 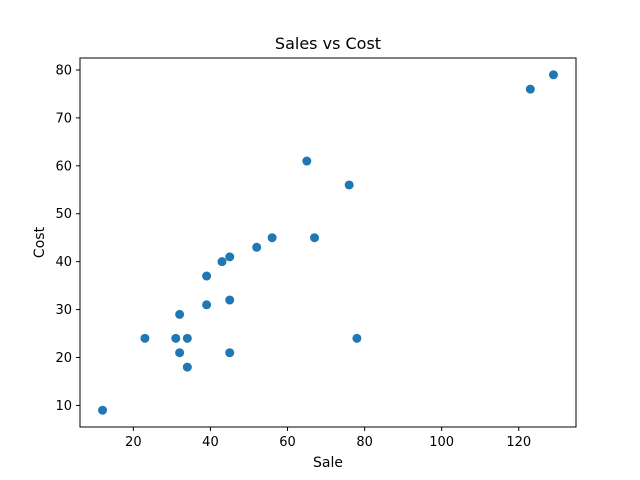 What do you see at coordinates (364, 442) in the screenshot?
I see `x-tick-label: 80` at bounding box center [364, 442].